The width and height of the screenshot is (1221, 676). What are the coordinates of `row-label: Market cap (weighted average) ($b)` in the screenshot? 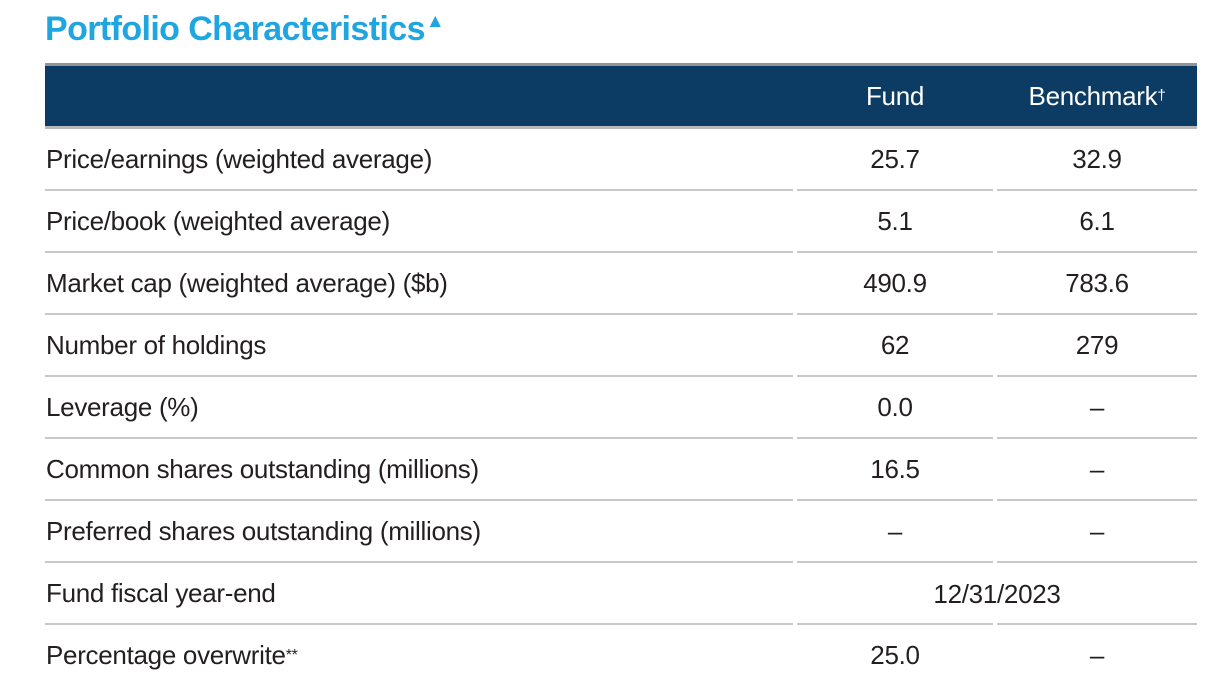 It's located at (419, 284).